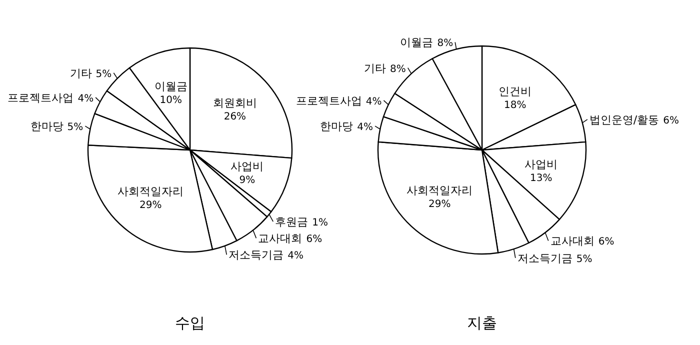 The height and width of the screenshot is (345, 700). Describe the element at coordinates (515, 106) in the screenshot. I see `data-label: 18%` at that location.